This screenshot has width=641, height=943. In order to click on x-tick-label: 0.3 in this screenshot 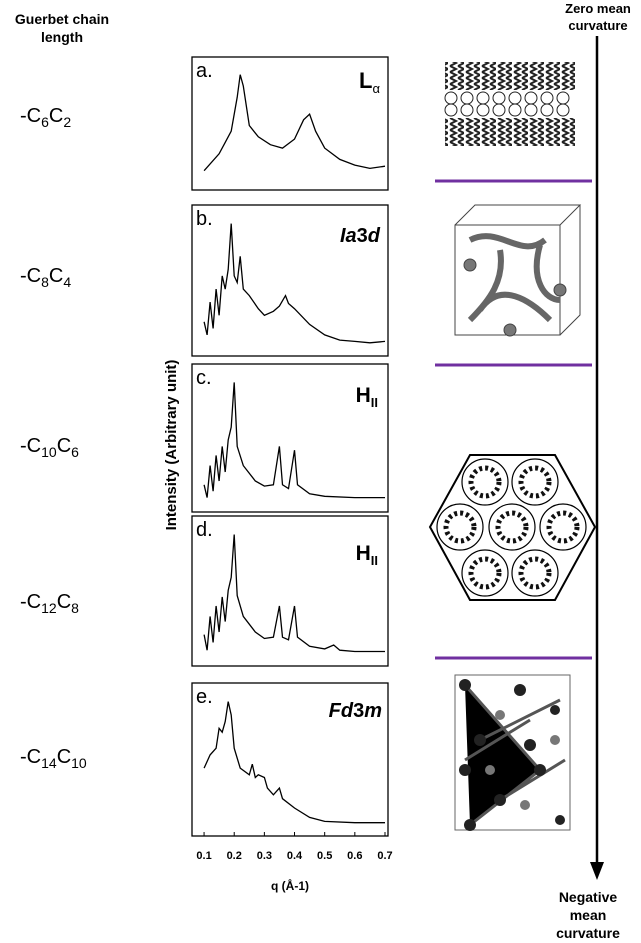, I will do `click(264, 856)`.